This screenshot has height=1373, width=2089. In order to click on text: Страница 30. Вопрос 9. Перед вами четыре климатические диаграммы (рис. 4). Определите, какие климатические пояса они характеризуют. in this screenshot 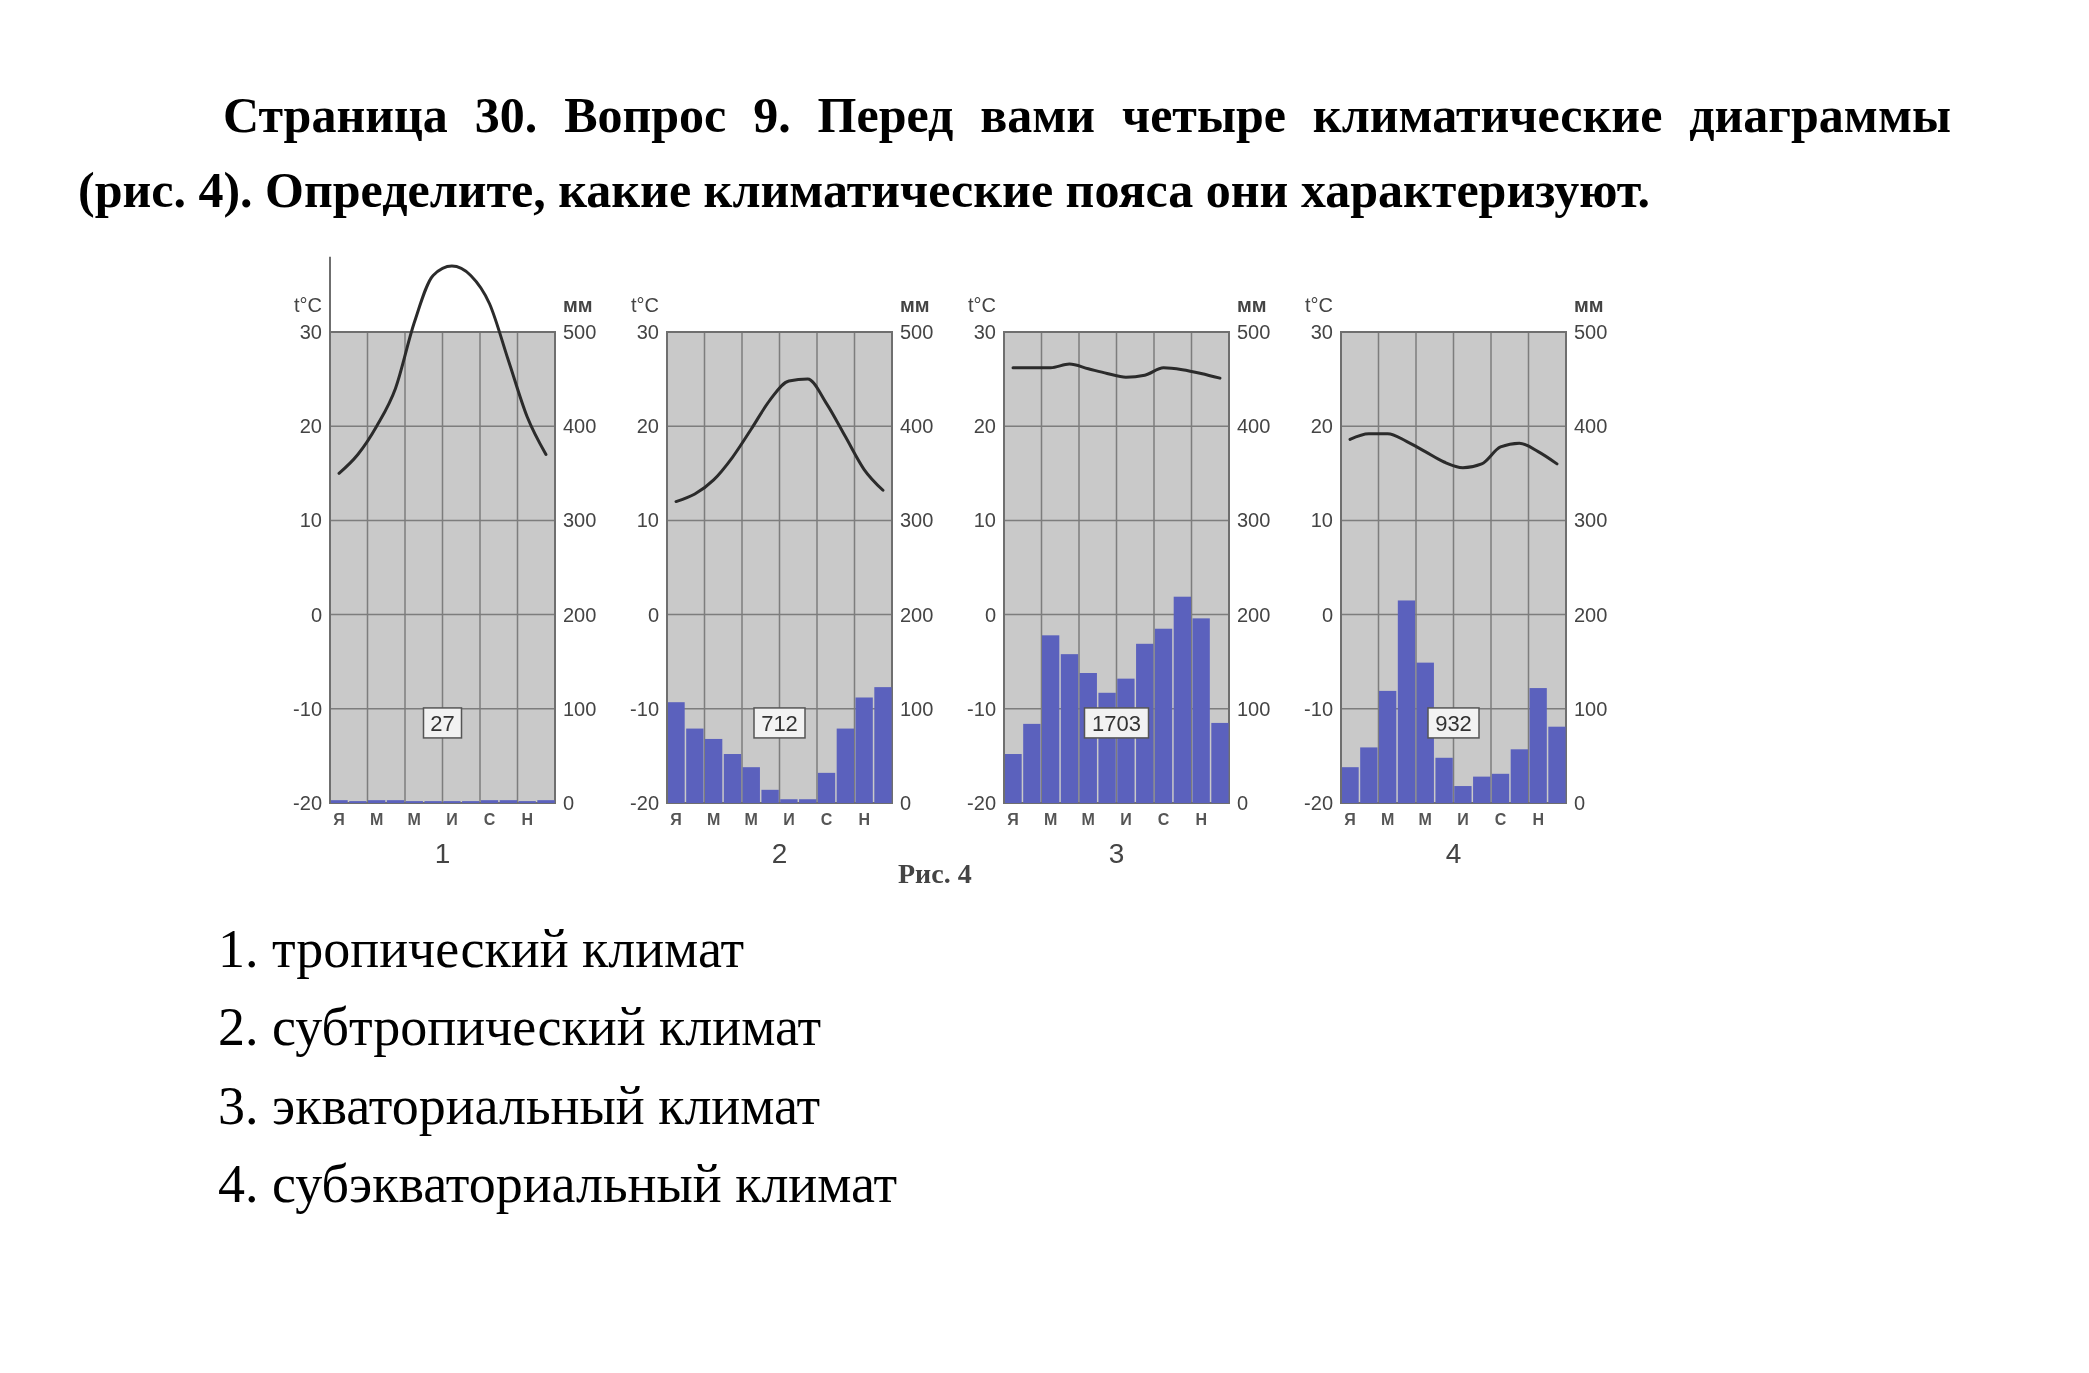, I will do `click(1014, 153)`.